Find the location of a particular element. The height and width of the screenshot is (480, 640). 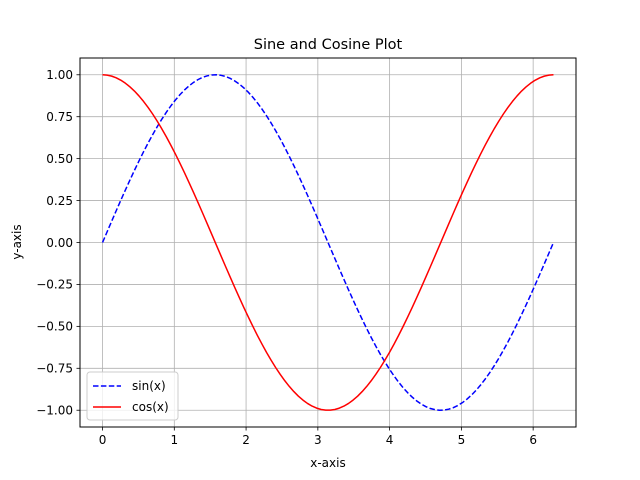

x-tick-label-6: 6 is located at coordinates (533, 440).